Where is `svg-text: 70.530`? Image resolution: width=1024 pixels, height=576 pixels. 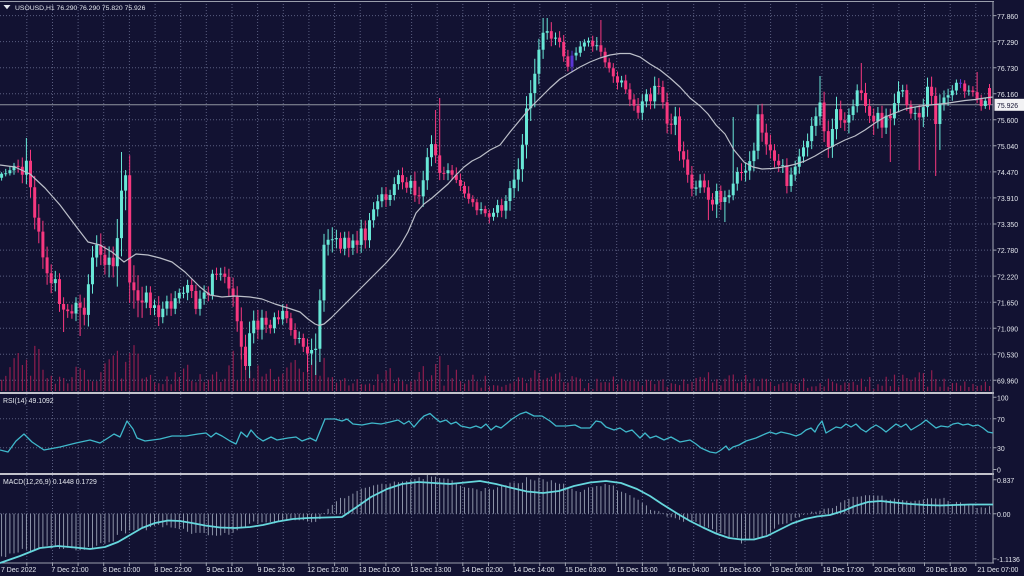 svg-text: 70.530 is located at coordinates (1007, 356).